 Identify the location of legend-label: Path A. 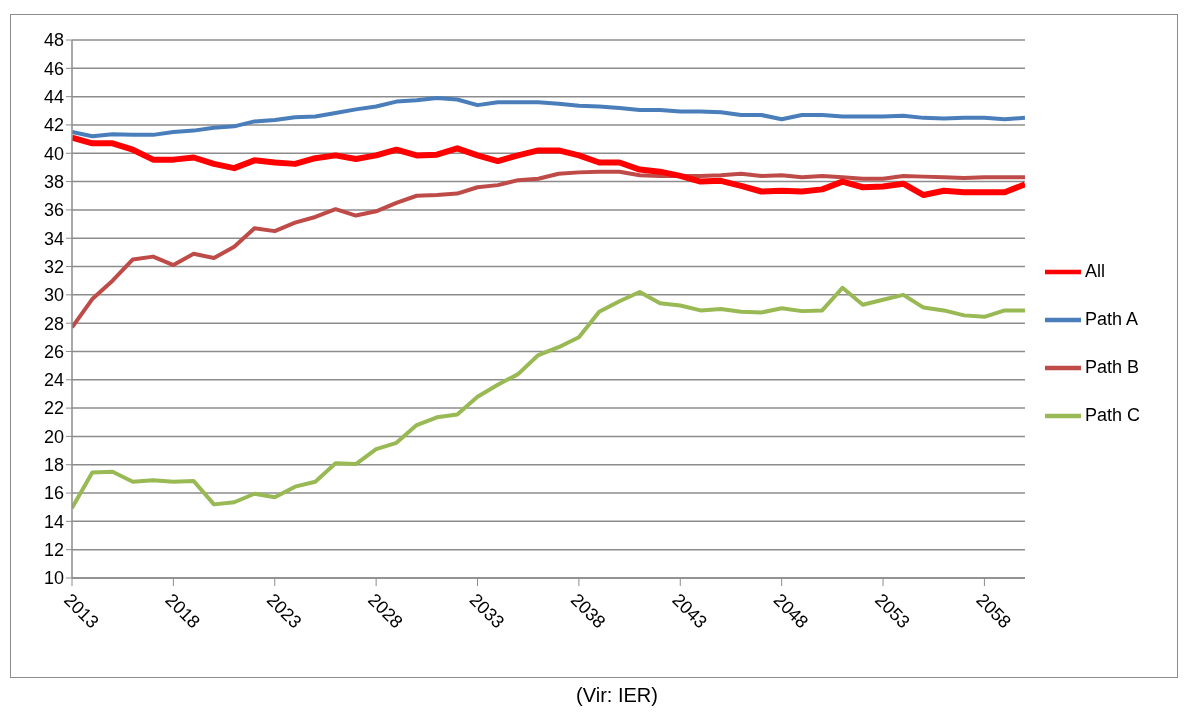
(1111, 319).